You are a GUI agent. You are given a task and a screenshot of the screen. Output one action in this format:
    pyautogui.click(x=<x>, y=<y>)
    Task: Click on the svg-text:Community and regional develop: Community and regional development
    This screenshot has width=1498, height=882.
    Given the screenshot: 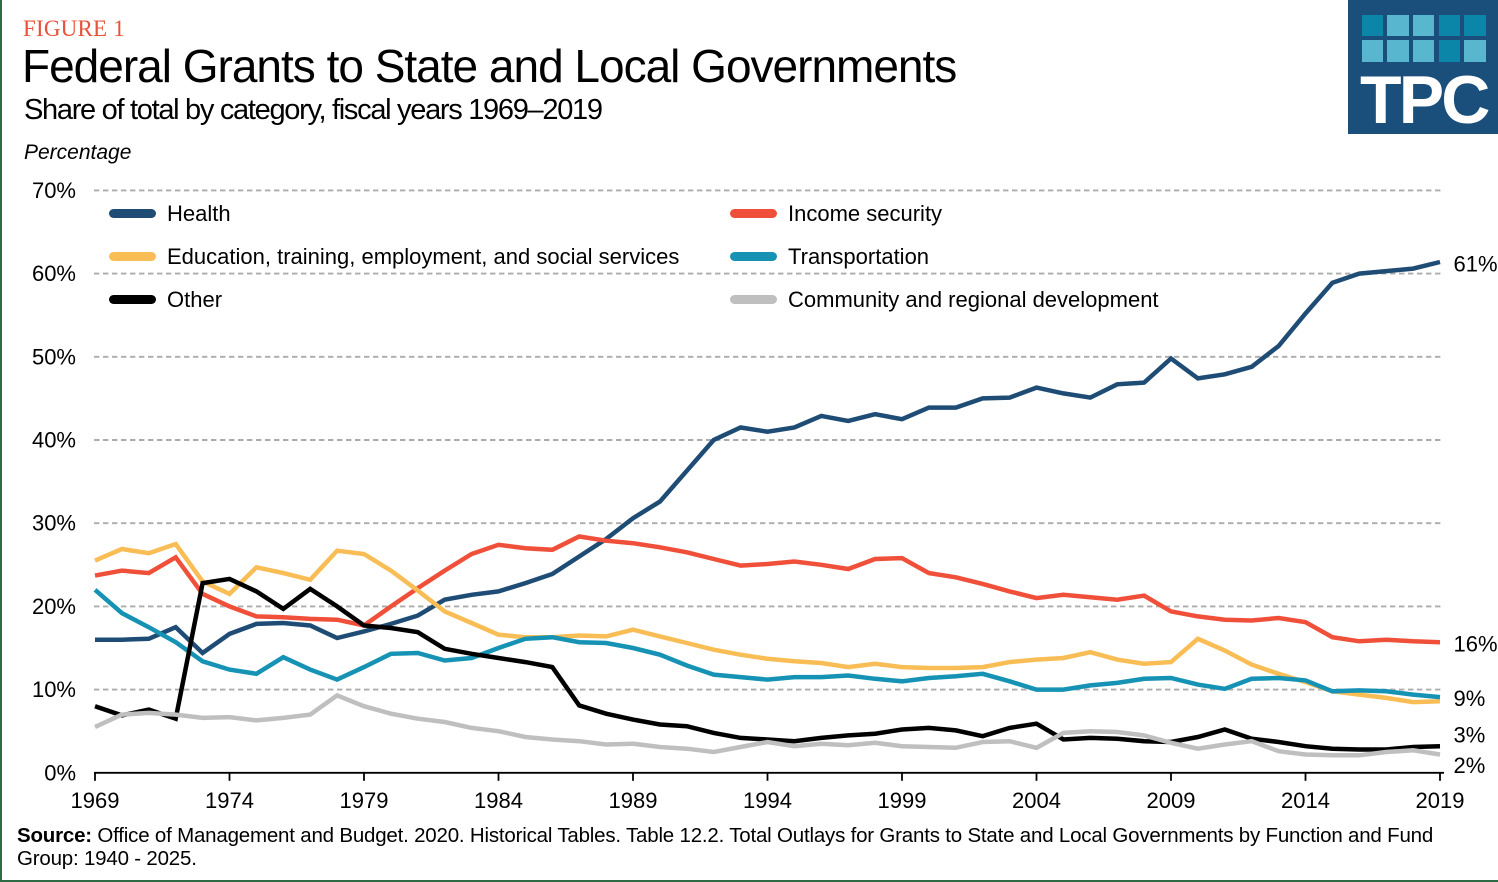 What is the action you would take?
    pyautogui.click(x=973, y=299)
    